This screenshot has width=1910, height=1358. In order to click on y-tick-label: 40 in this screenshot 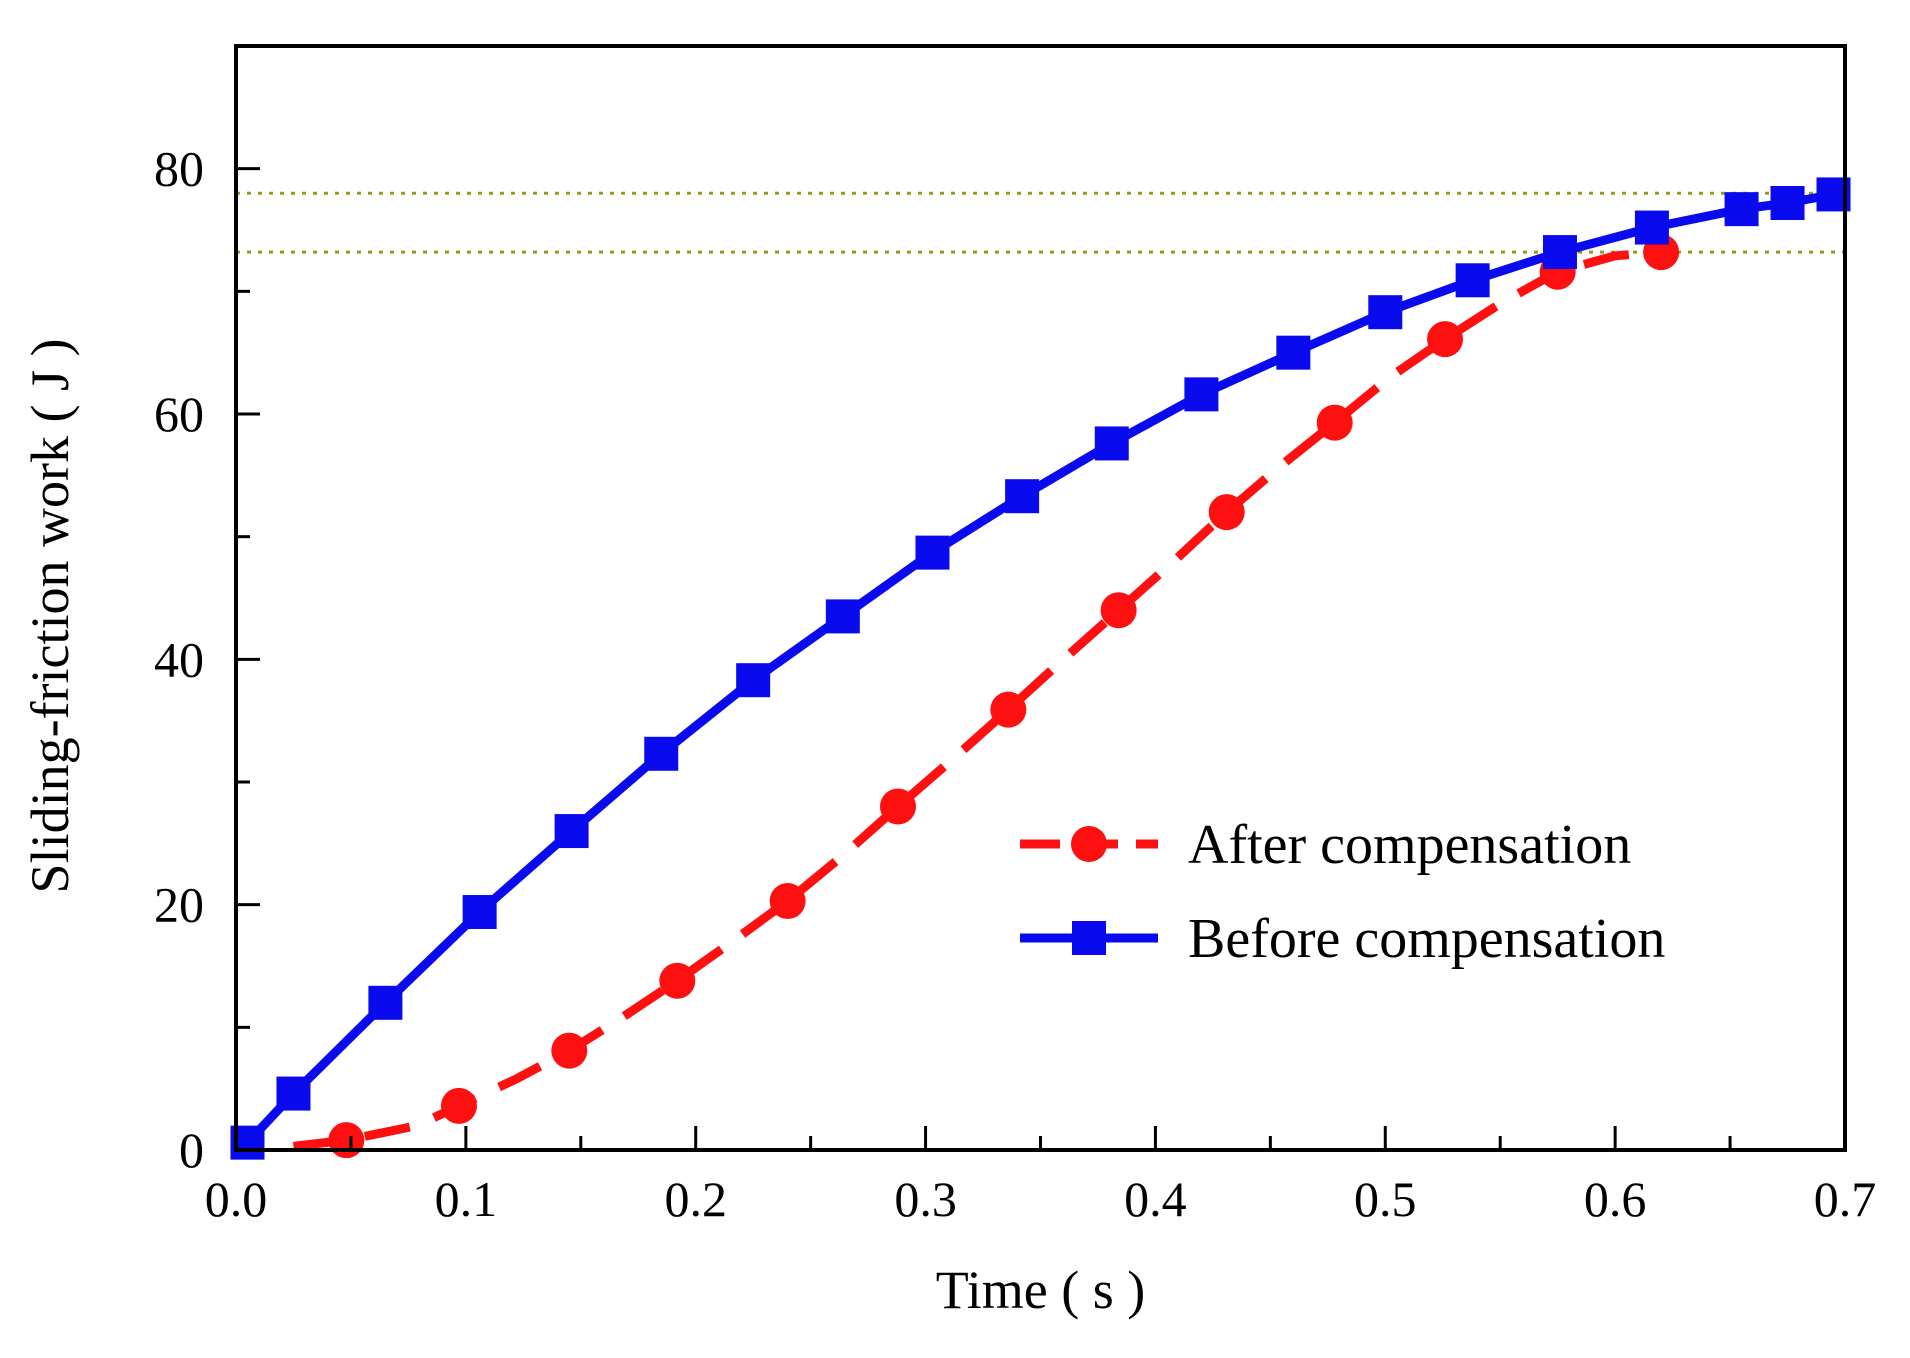, I will do `click(179, 659)`.